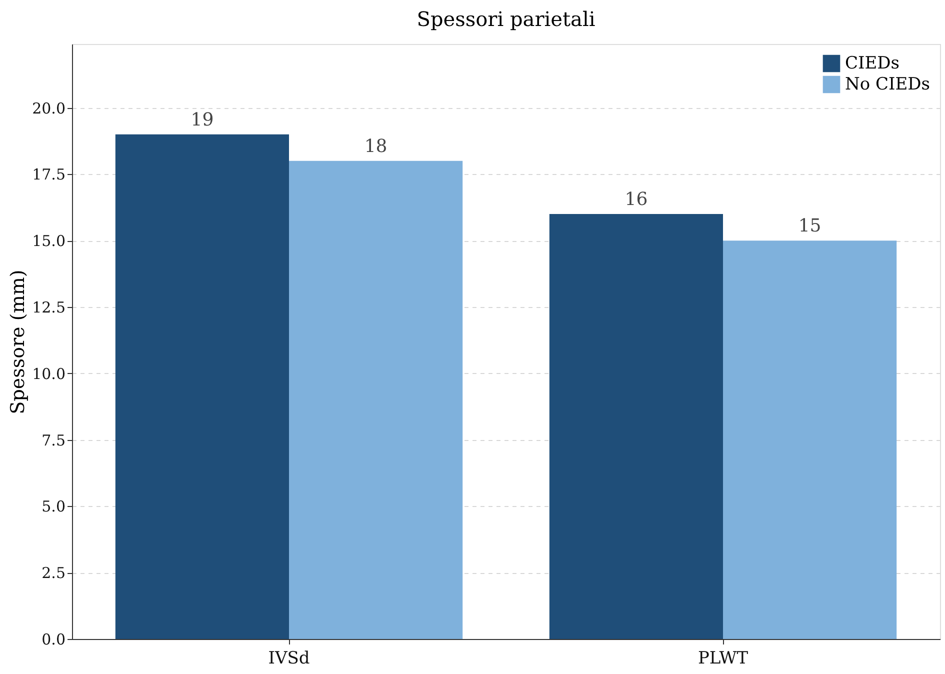 The image size is (945, 674). I want to click on y-tick-label: 15.0, so click(49, 241).